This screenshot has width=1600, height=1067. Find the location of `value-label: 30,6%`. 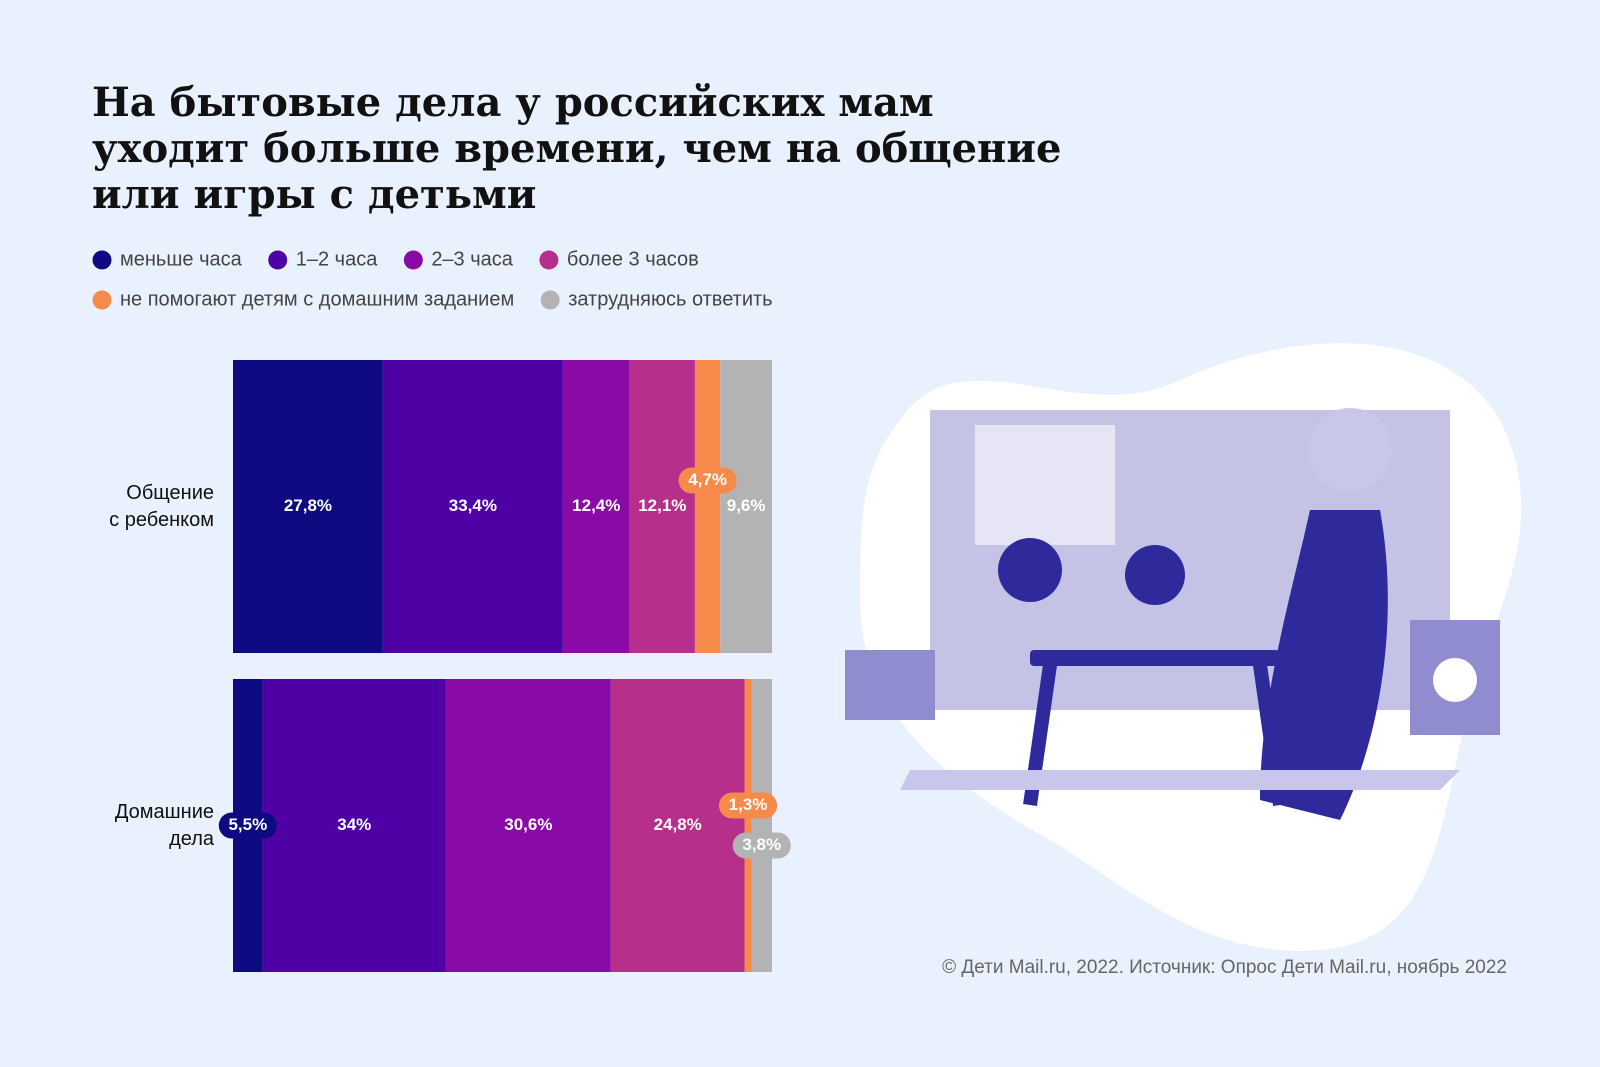

value-label: 30,6% is located at coordinates (528, 824).